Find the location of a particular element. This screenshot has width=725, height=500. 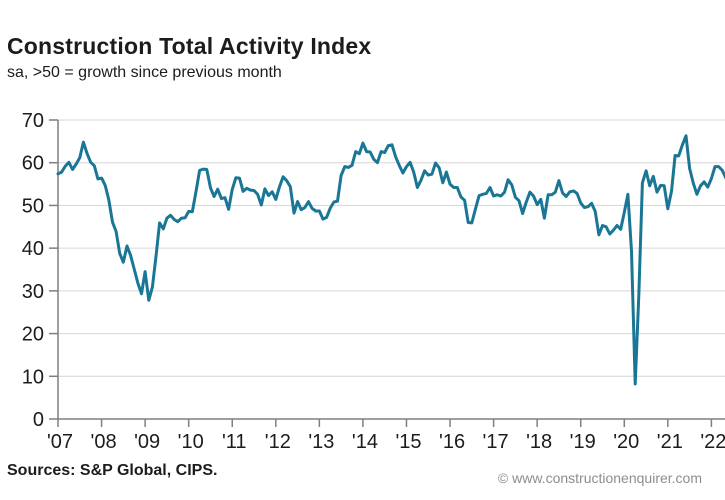

x-axis-label: '09 is located at coordinates (147, 442).